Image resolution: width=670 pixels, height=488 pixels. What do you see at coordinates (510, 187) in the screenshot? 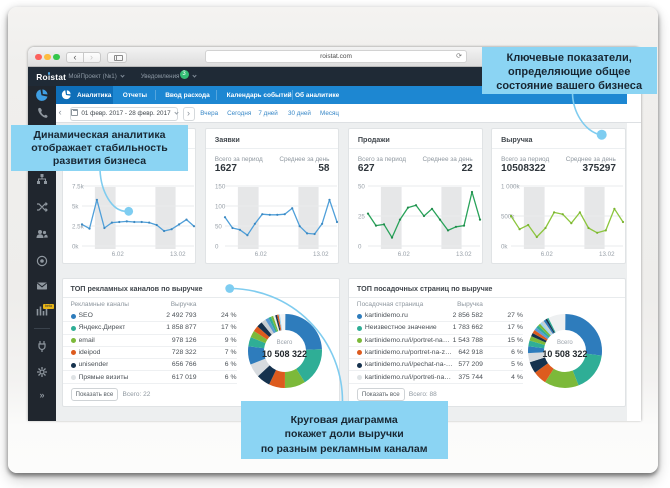
I see `svg-text: 1 000k` at bounding box center [510, 187].